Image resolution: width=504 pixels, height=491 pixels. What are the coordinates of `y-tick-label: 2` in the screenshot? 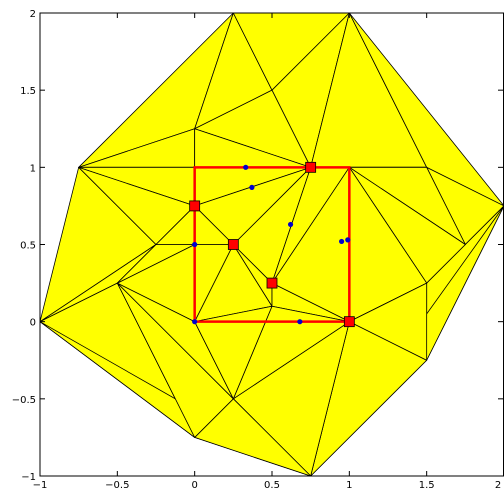 It's located at (33, 14).